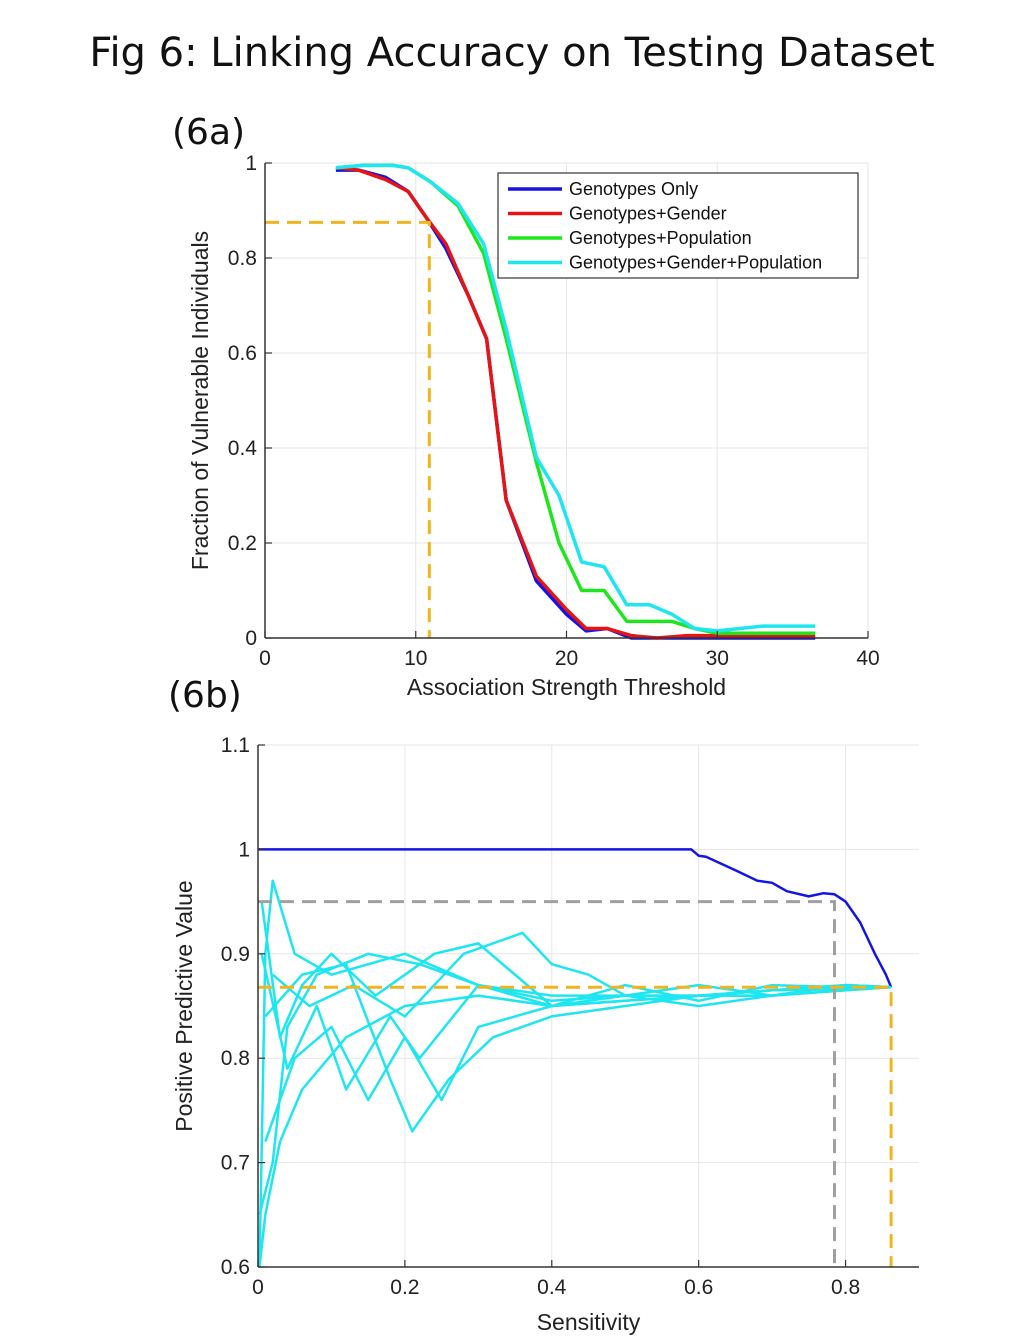  I want to click on legend-entry: Genotypes+Gender, so click(648, 214).